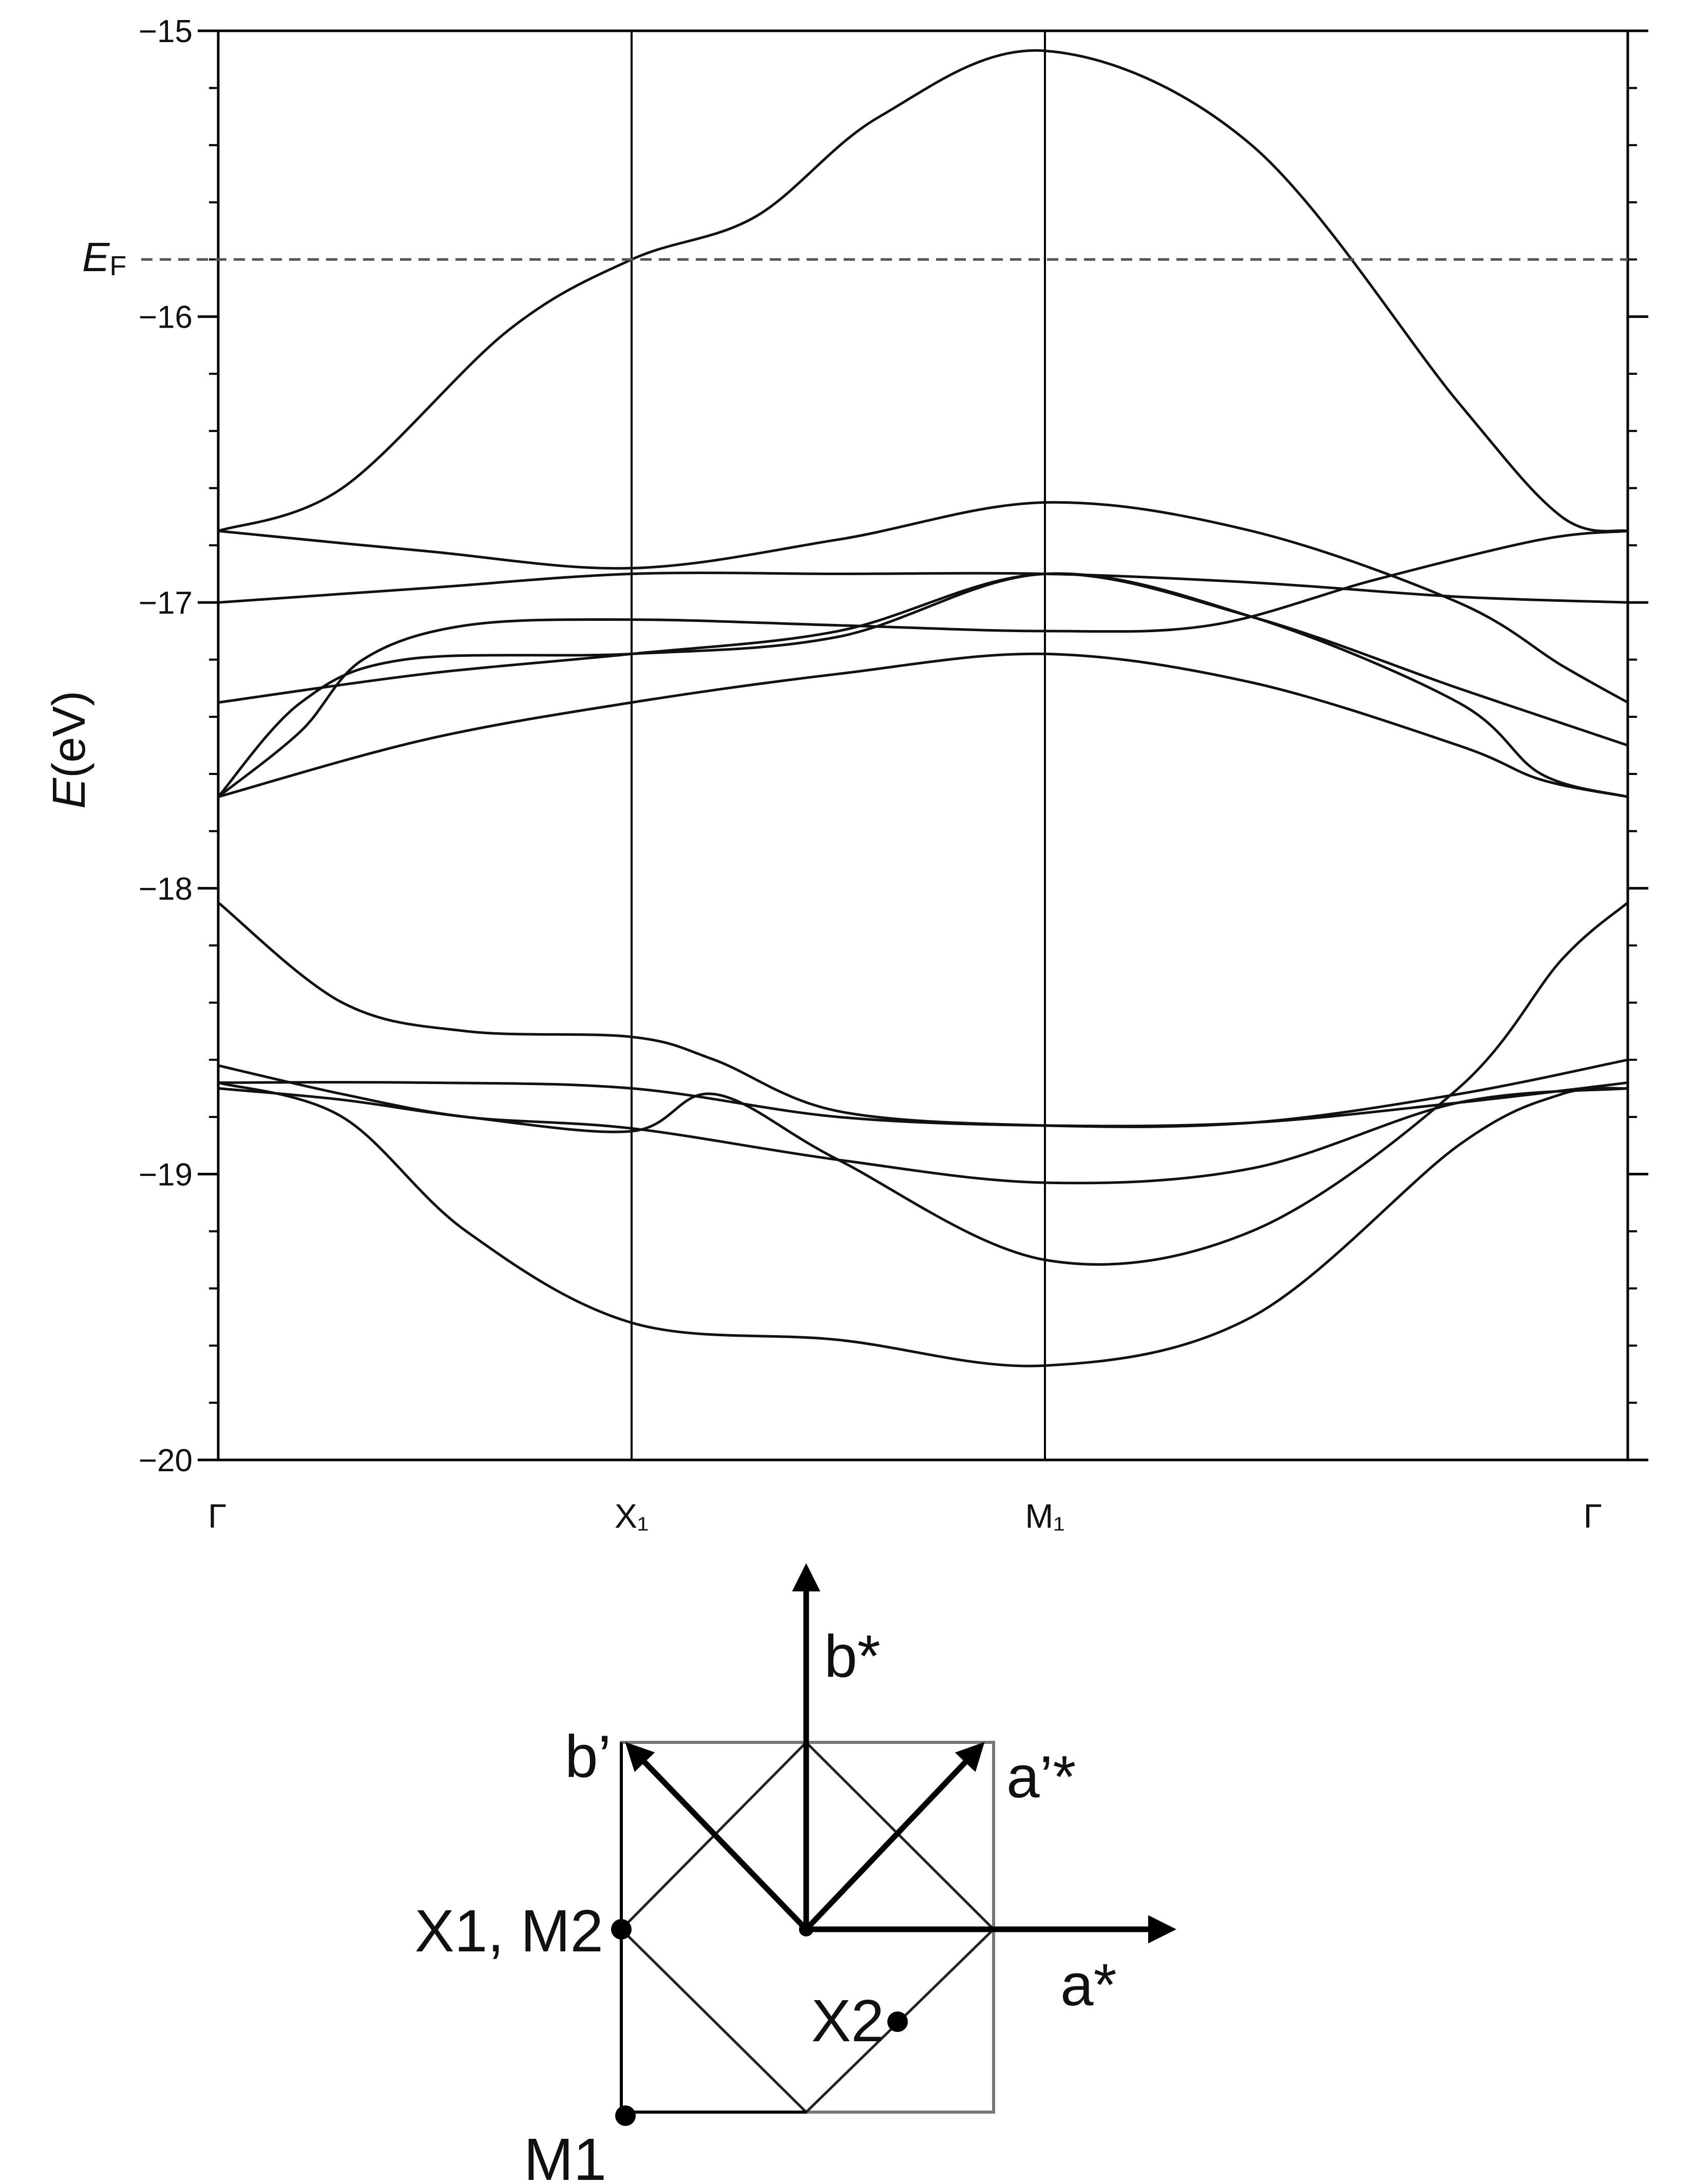  I want to click on y-axis-label-symbol: E, so click(69, 793).